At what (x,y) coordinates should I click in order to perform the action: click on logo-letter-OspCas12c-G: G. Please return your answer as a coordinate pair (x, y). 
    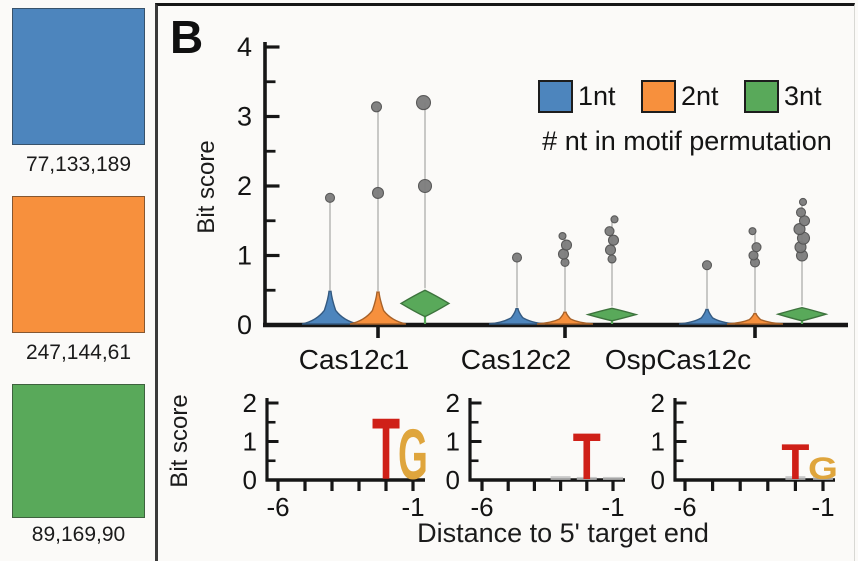
    Looking at the image, I should click on (823, 468).